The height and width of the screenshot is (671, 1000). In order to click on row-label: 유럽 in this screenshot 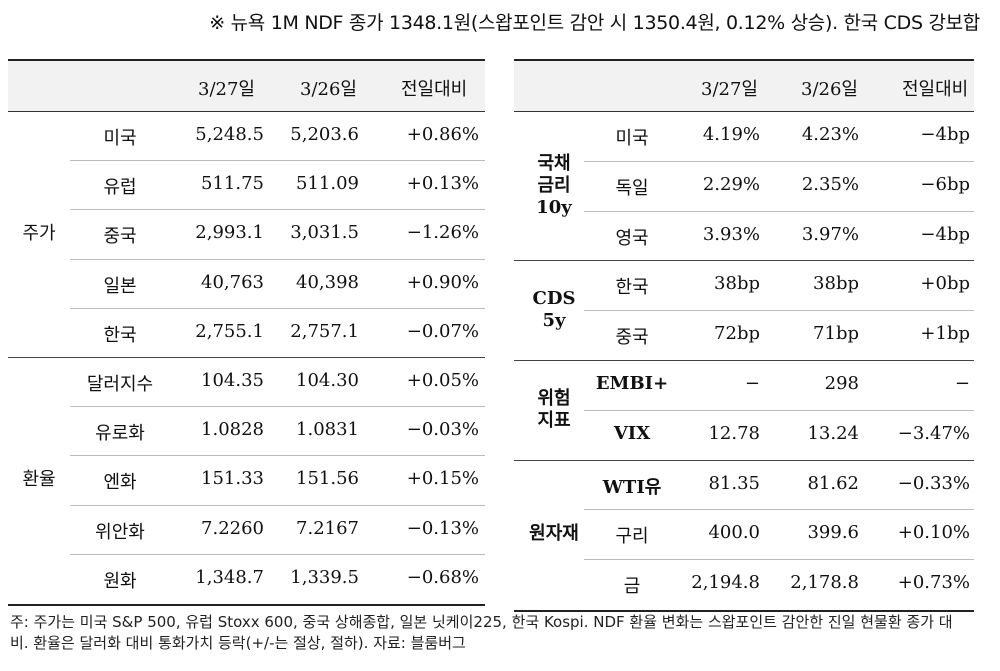, I will do `click(120, 188)`.